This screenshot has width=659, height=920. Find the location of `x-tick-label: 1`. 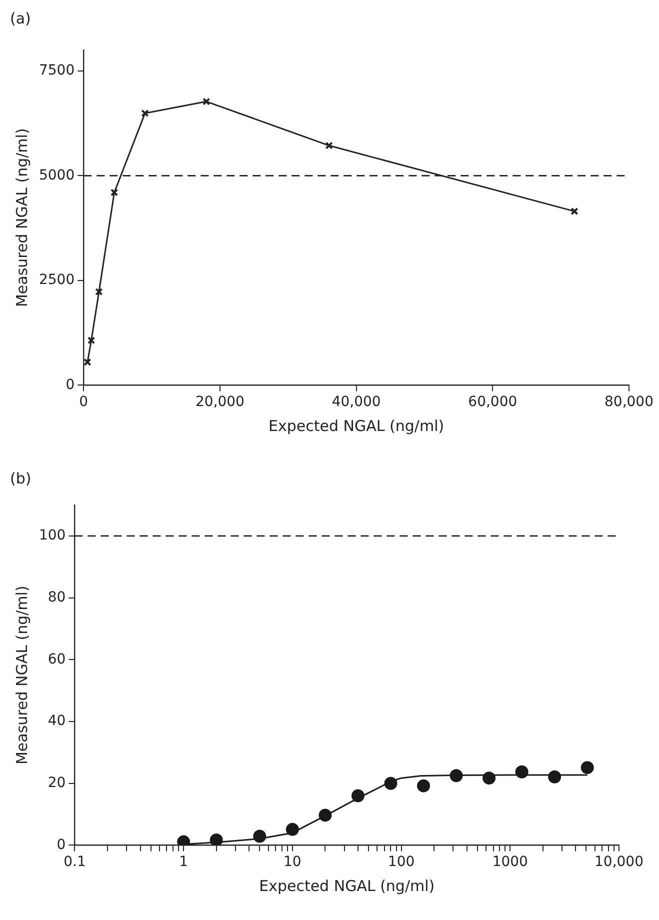

x-tick-label: 1 is located at coordinates (183, 862).